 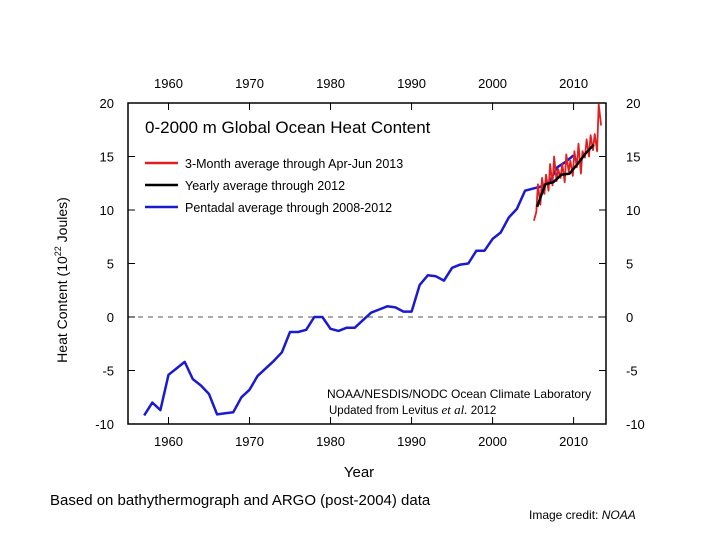 What do you see at coordinates (288, 127) in the screenshot?
I see `chart-title: 0-2000 m Global Ocean Heat Content` at bounding box center [288, 127].